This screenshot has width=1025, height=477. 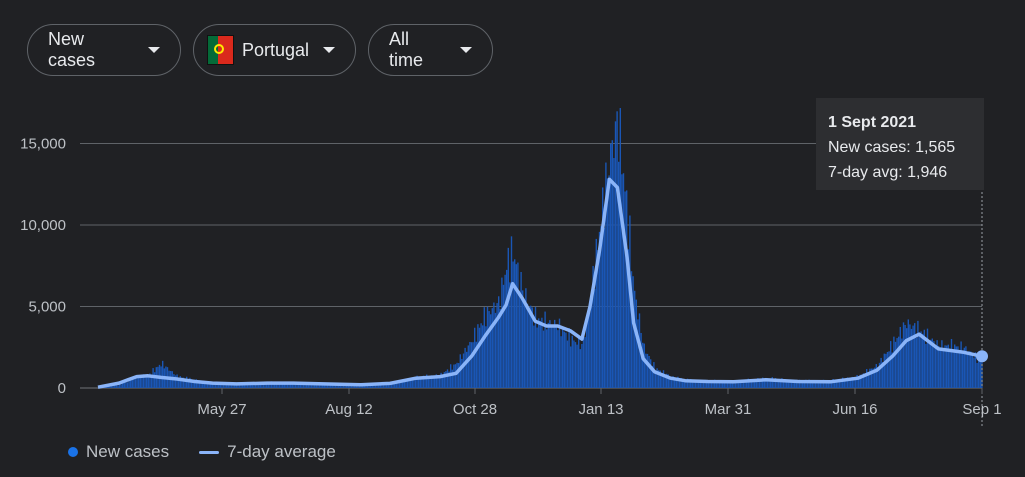 I want to click on metric-dropdown: New cases, so click(x=104, y=50).